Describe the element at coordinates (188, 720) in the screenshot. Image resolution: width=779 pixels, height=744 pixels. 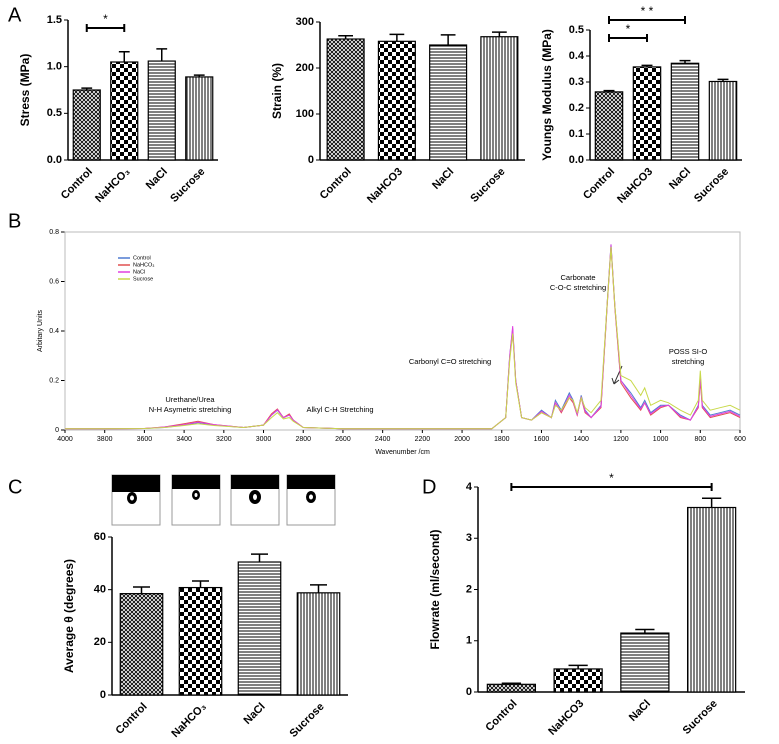
I see `x-tick-label: NaHCO₃` at that location.